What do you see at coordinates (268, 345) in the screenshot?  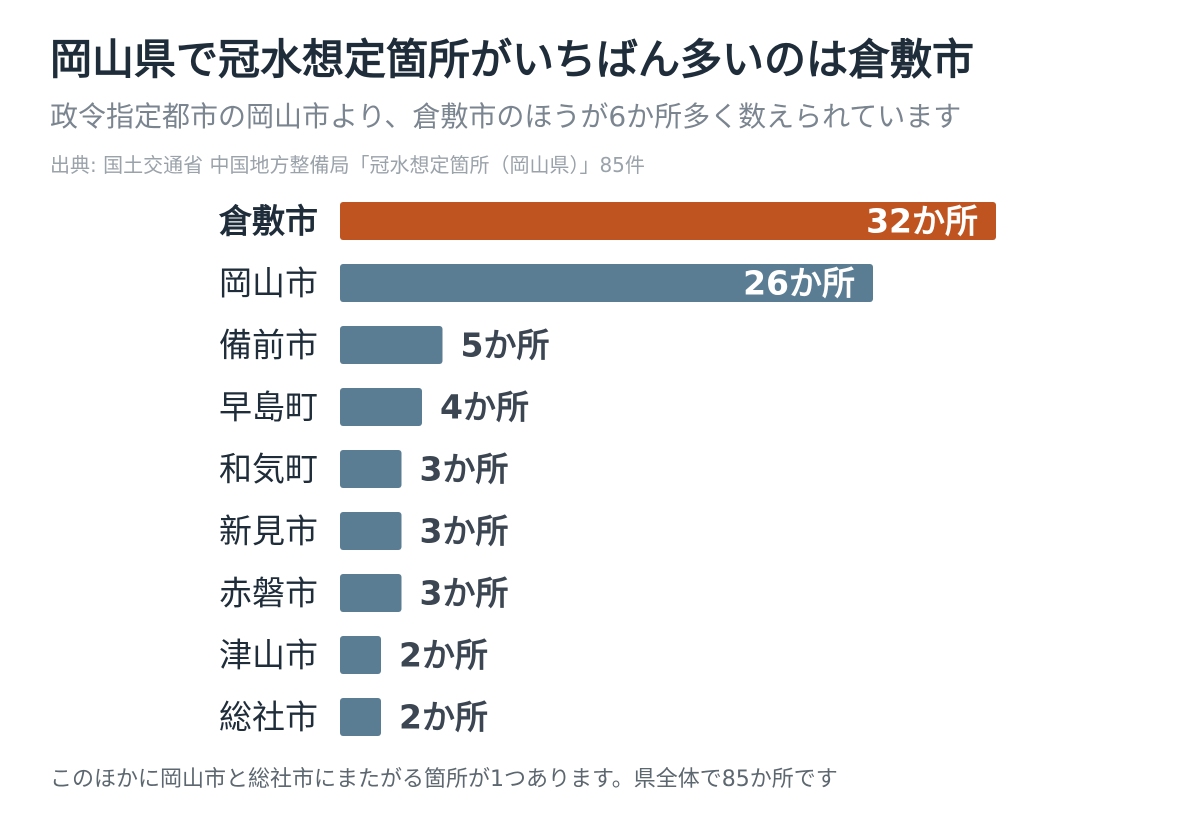 I see `category-label: 備前市` at bounding box center [268, 345].